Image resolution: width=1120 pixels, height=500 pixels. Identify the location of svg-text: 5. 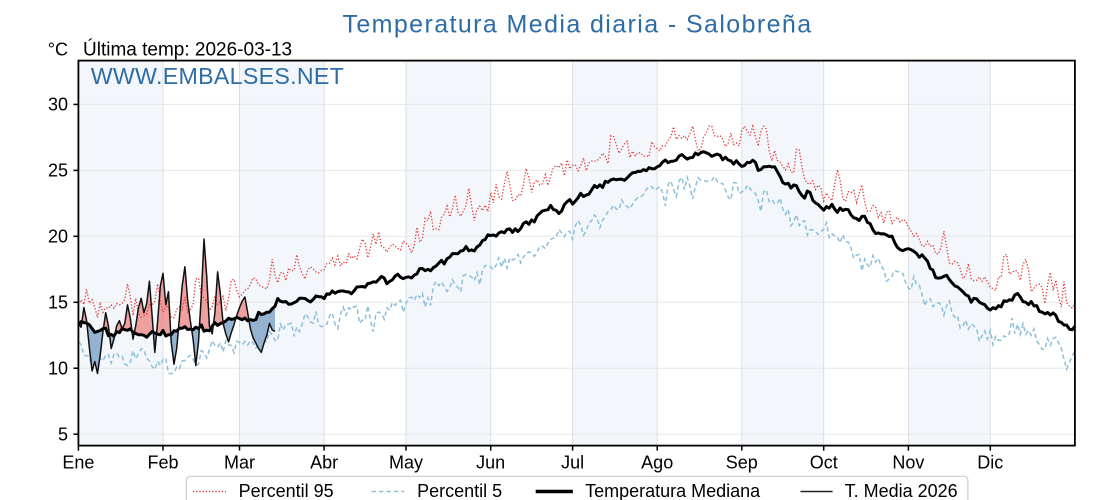
(63, 435).